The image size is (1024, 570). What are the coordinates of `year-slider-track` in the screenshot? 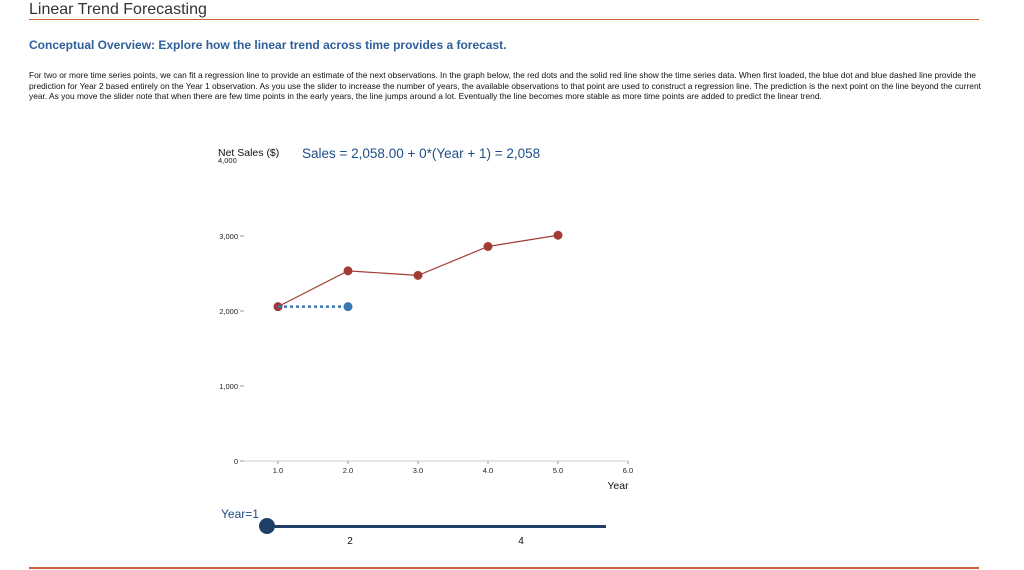 It's located at (436, 526).